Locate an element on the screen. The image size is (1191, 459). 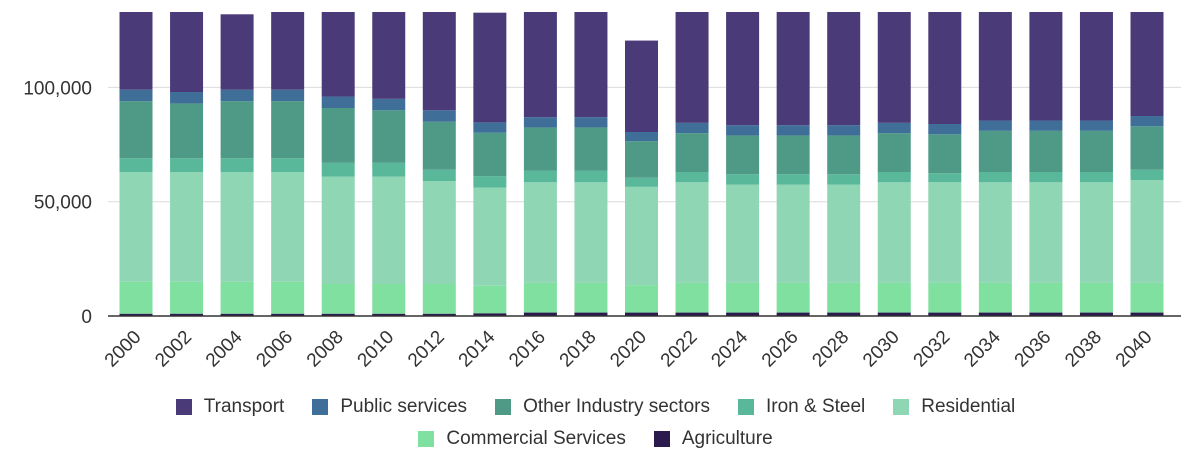
legend-item: Iron & Steel is located at coordinates (801, 407).